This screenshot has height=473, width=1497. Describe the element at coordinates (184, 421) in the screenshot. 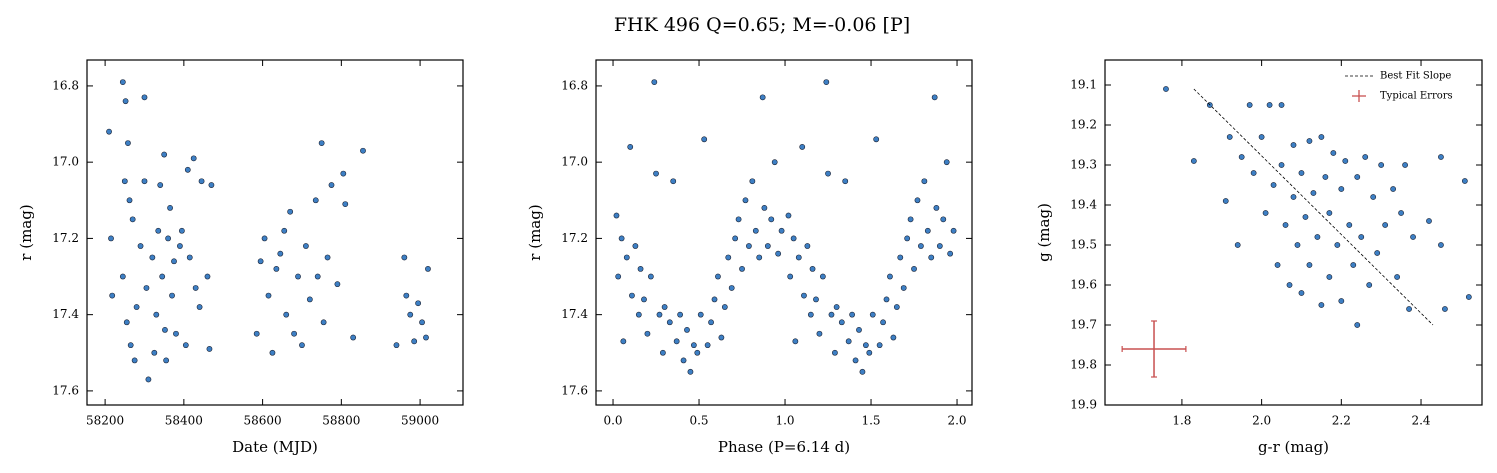

I see `x-tick-label: 58400` at that location.